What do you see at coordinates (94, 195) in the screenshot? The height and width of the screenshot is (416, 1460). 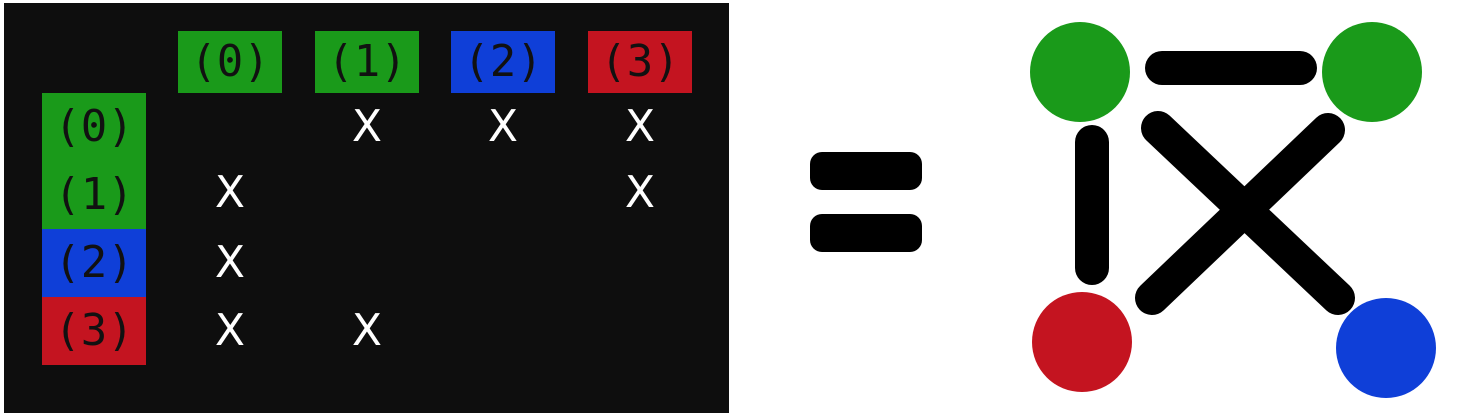 I see `row-header-1: (1)` at bounding box center [94, 195].